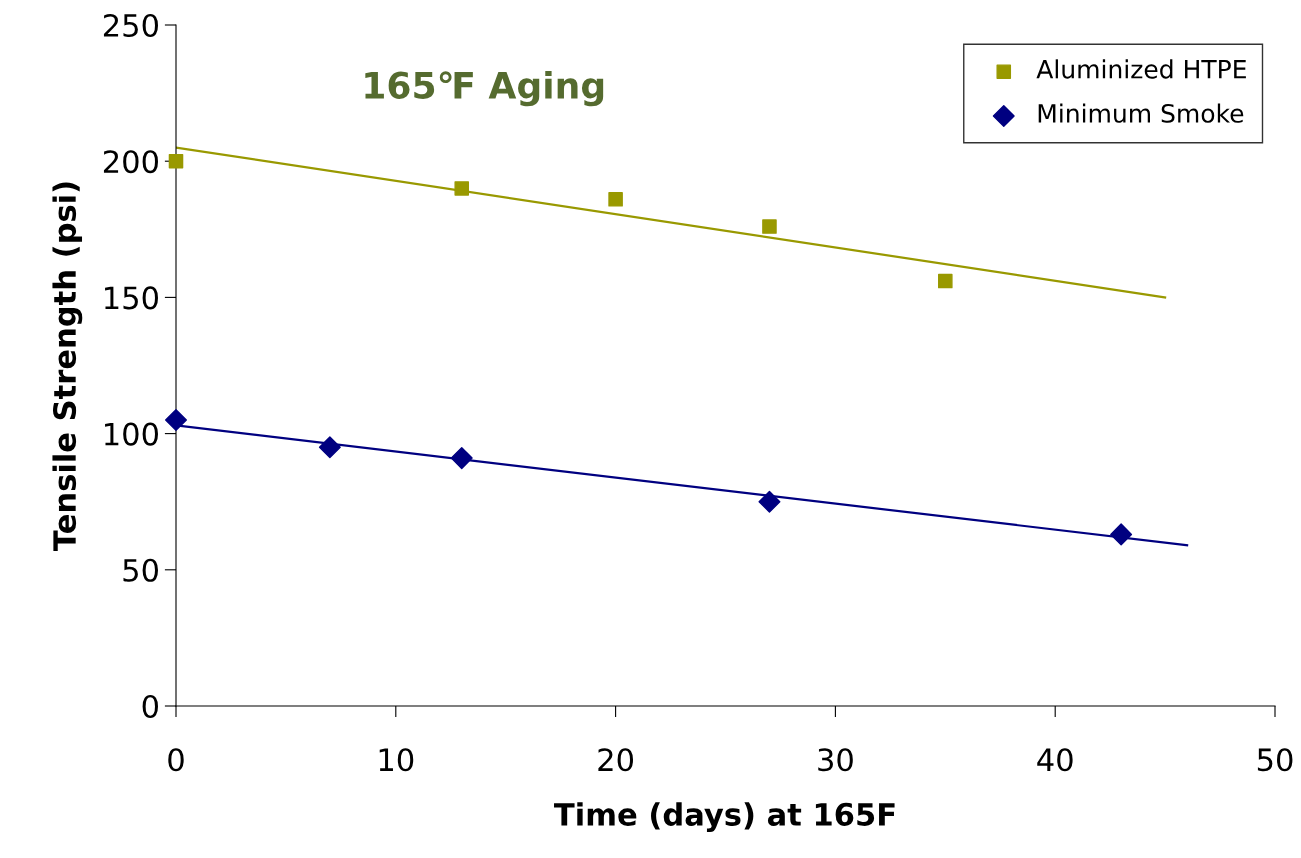 This screenshot has height=858, width=1301. Describe the element at coordinates (150, 706) in the screenshot. I see `y-tick-label: 0` at that location.